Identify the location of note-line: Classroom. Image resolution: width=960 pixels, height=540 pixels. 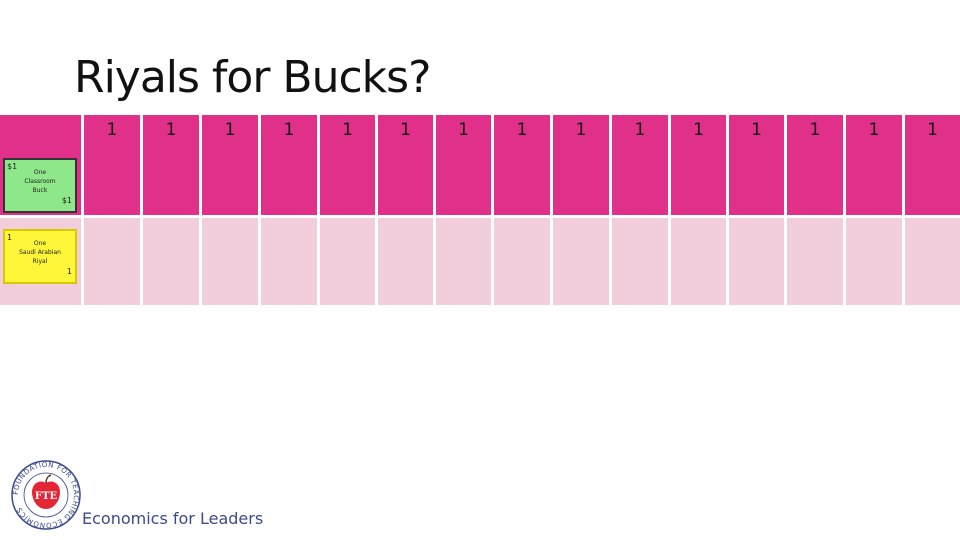
(40, 181).